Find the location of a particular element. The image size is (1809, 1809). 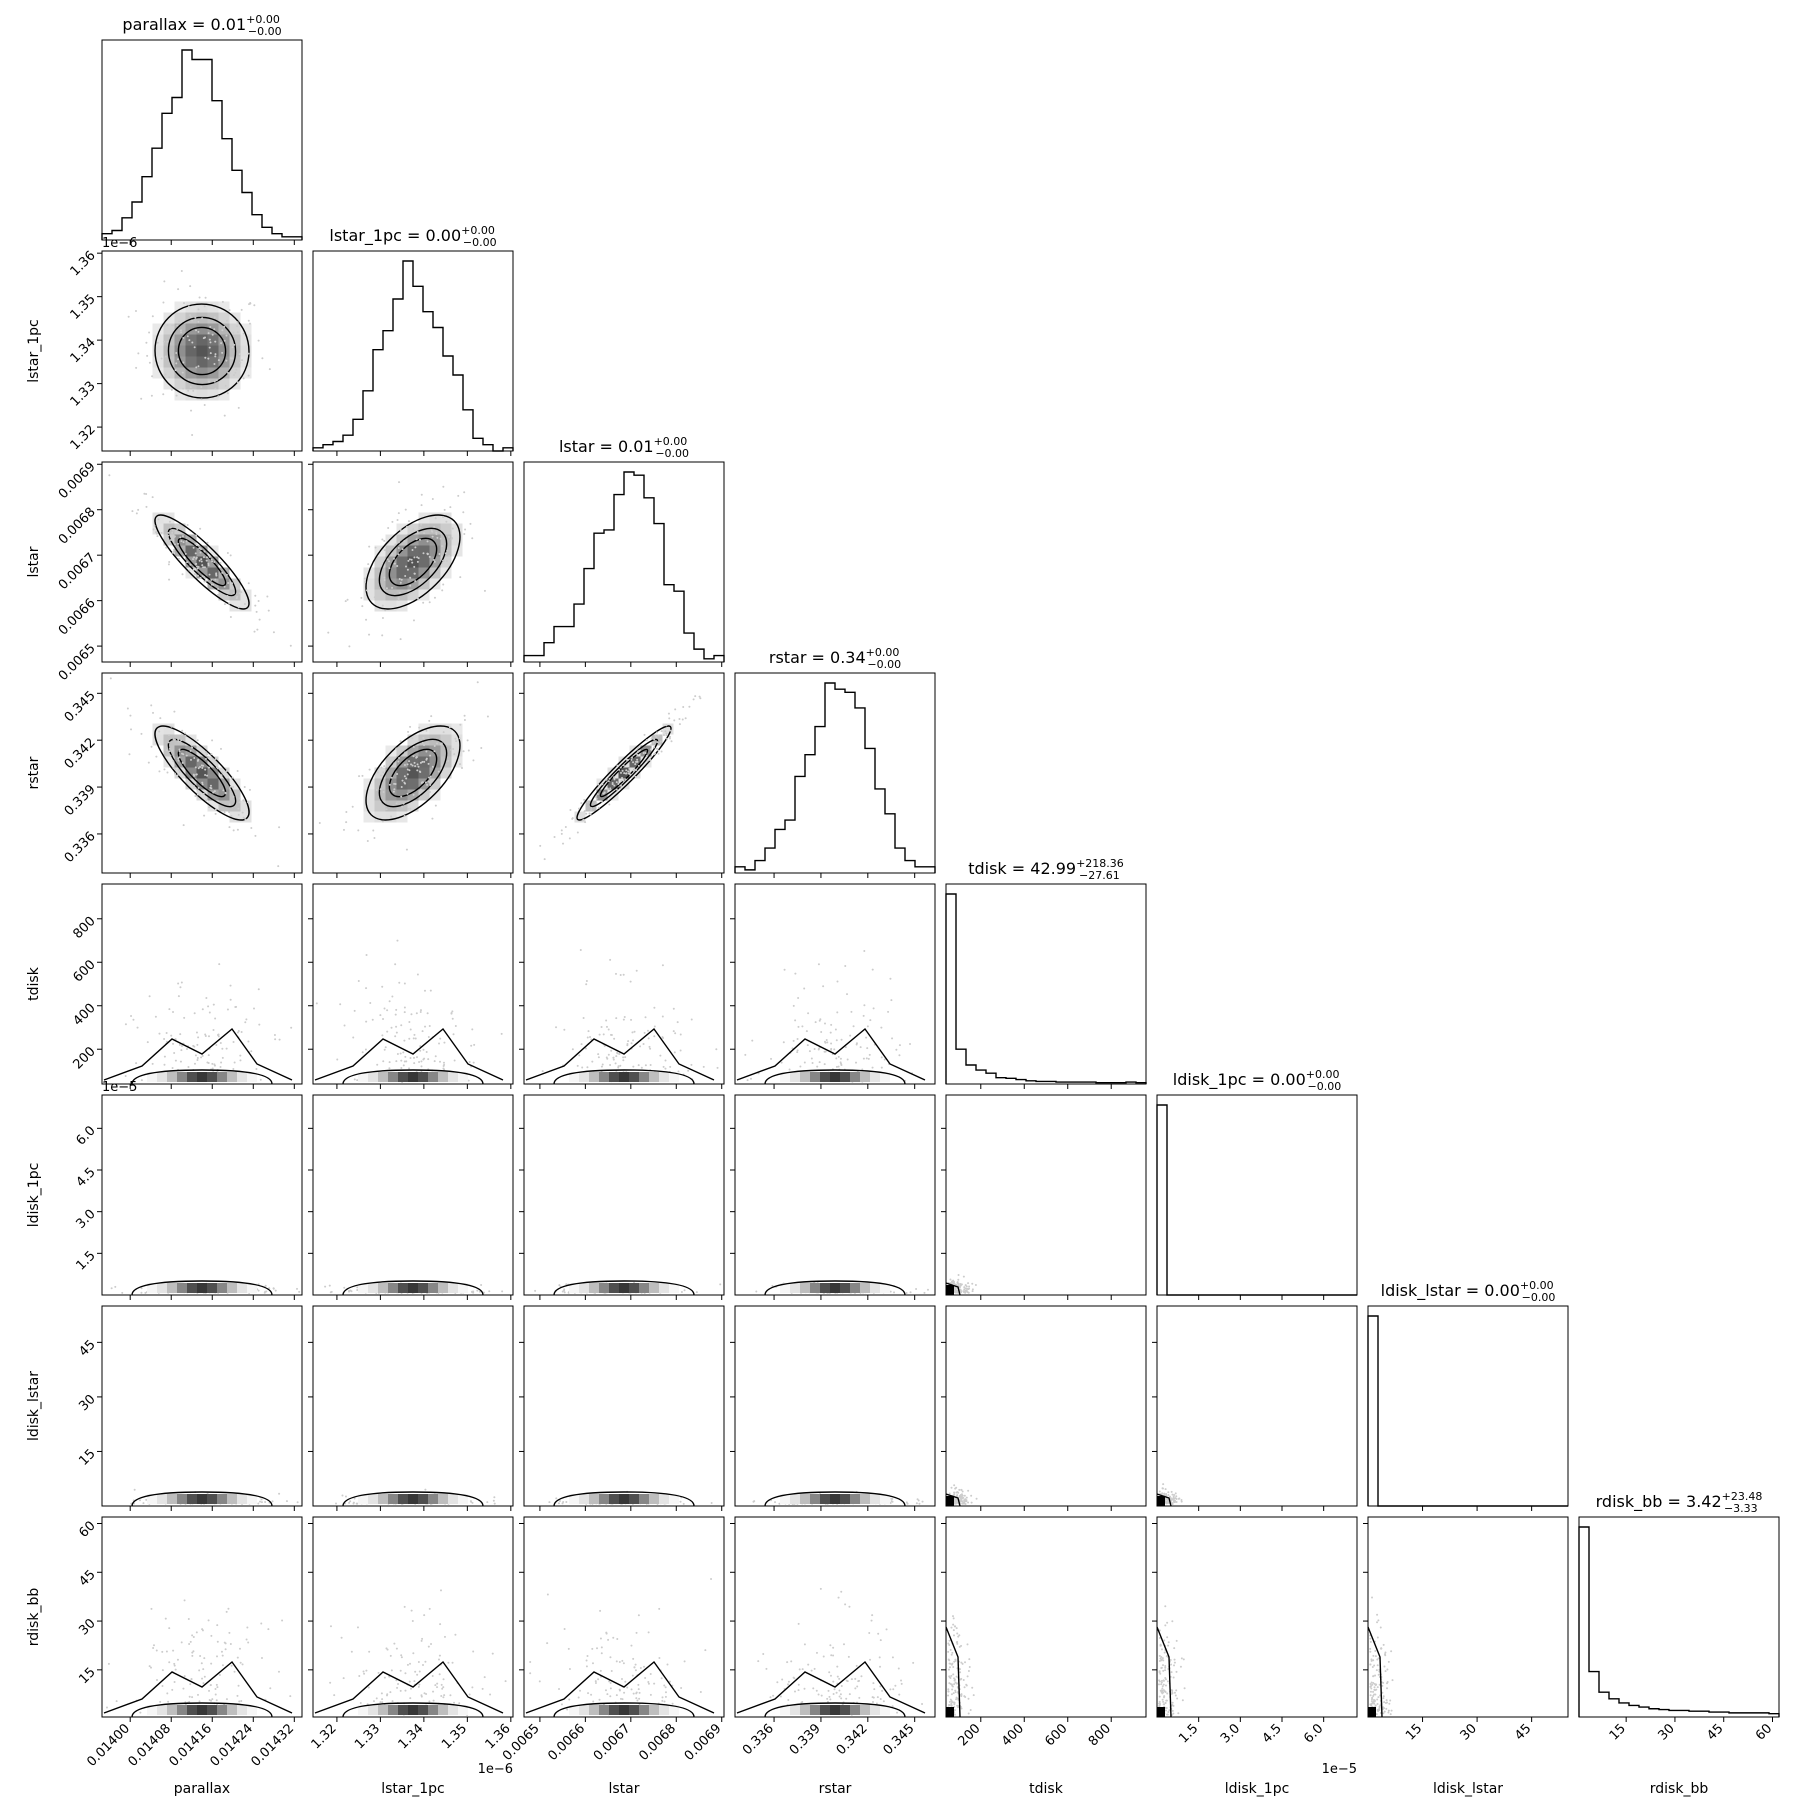

panel-ldisk_1pc-vs-ldisk_1pc: ldisk_1pc = 0.00+0.00 −0.00 is located at coordinates (1257, 1184).